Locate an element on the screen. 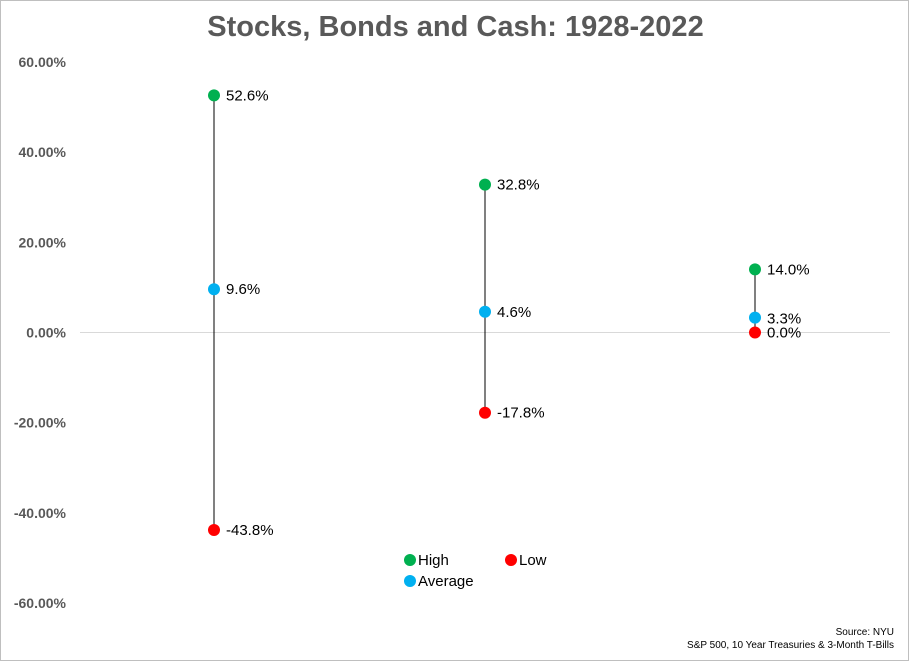 The width and height of the screenshot is (909, 661). y-tick-label: 60.00% is located at coordinates (43, 62).